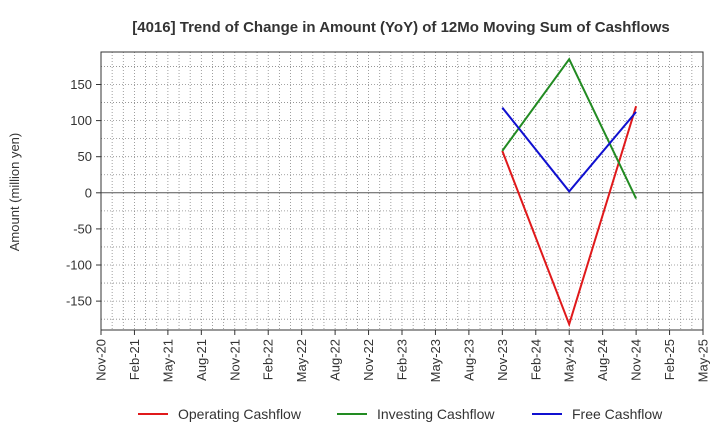 This screenshot has height=440, width=720. Describe the element at coordinates (569, 216) in the screenshot. I see `series-line-operating-cashflow` at that location.